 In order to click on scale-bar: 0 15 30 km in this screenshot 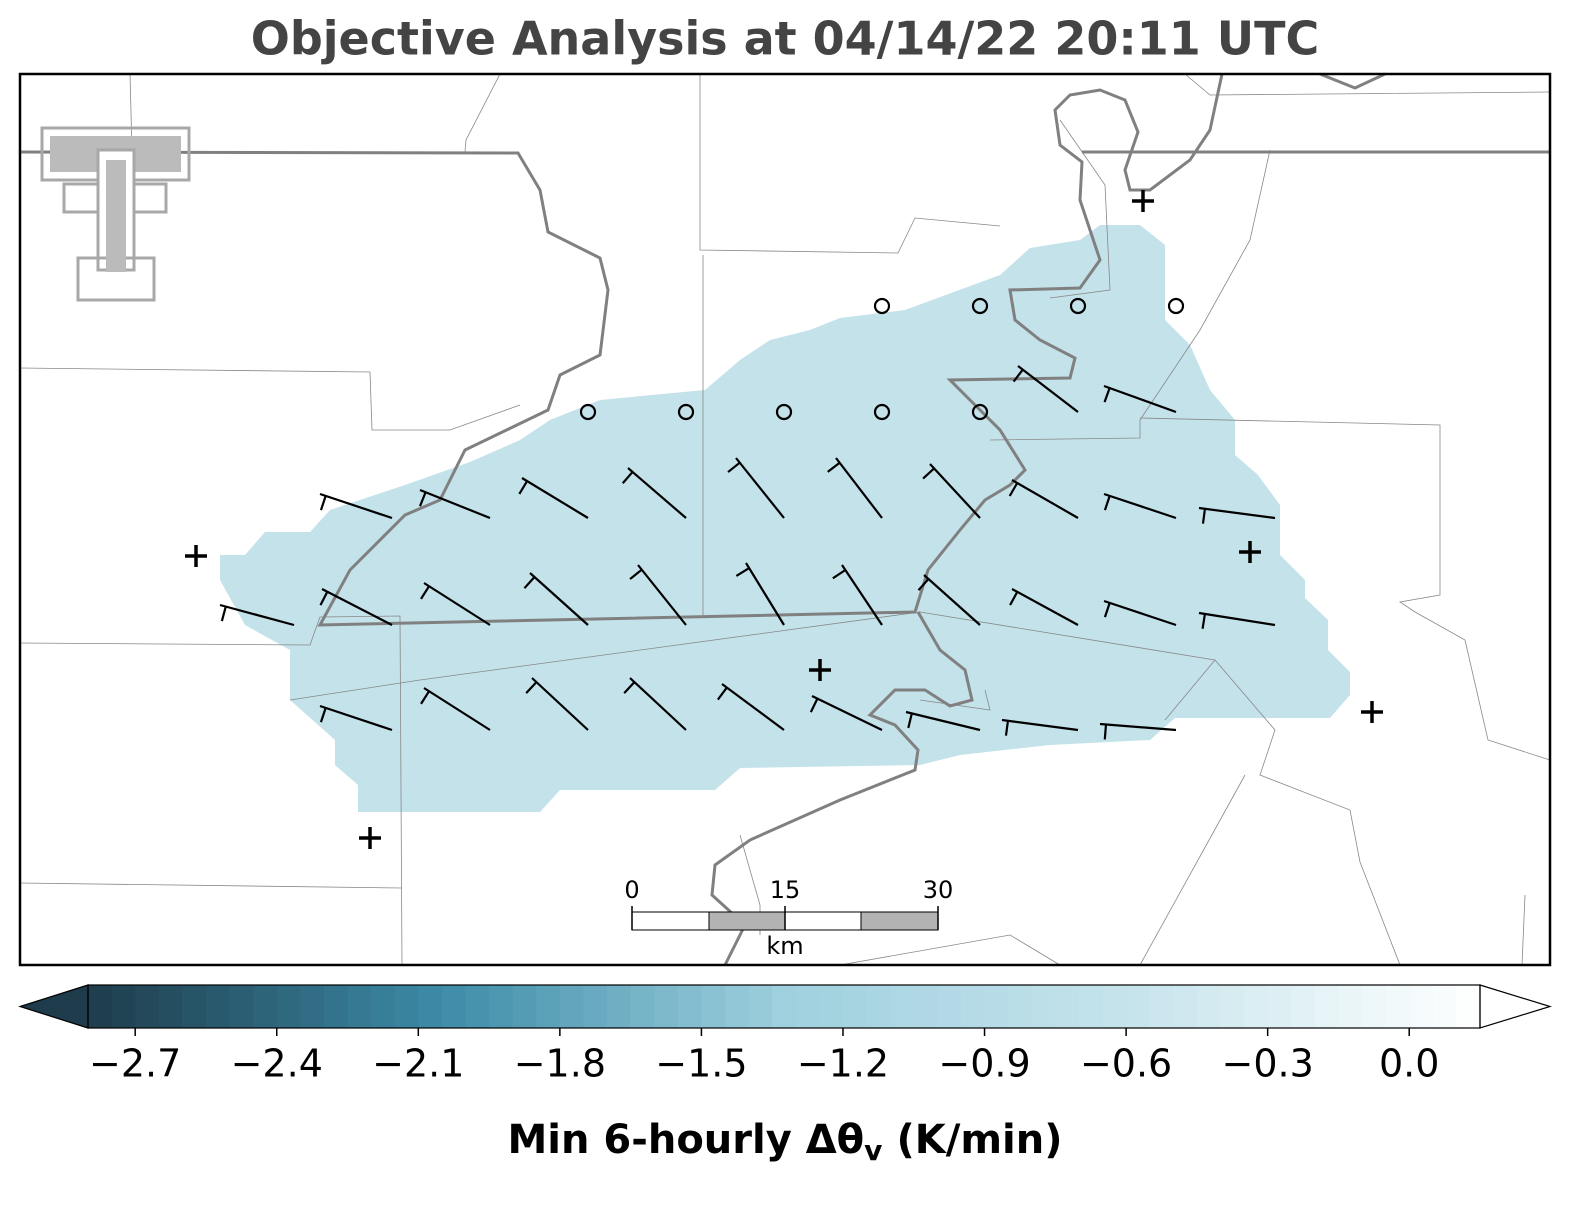, I will do `click(788, 918)`.